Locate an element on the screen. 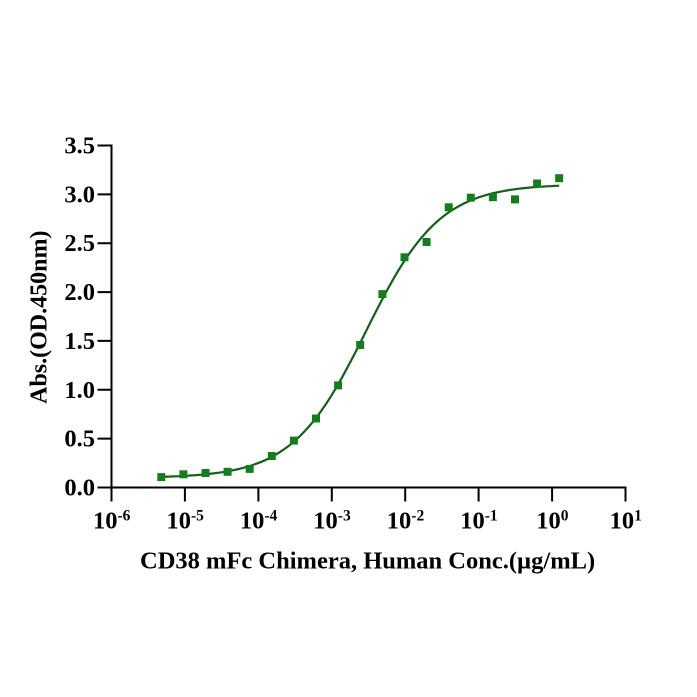  svg-text: 10⁻⁴ is located at coordinates (259, 521).